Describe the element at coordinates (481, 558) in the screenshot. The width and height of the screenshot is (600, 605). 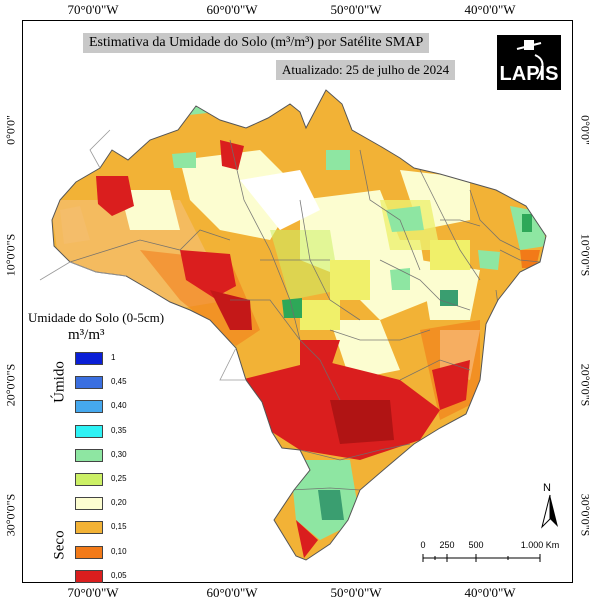
I see `scale-bar` at that location.